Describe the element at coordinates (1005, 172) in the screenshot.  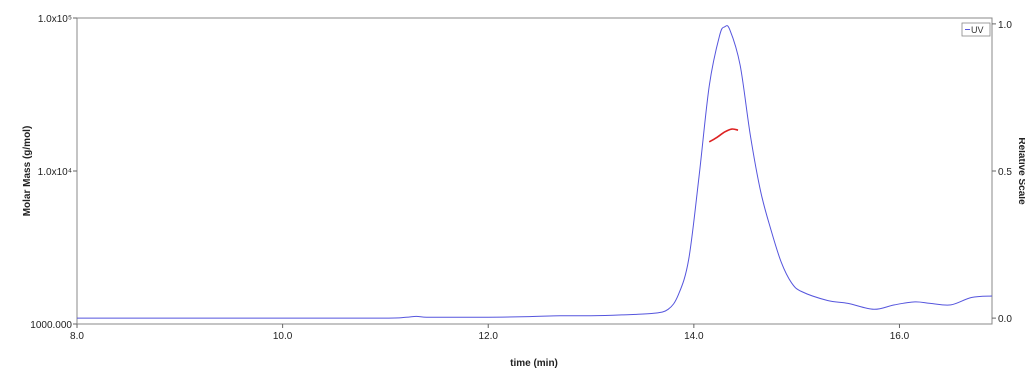
I see `y2-tick-label: 0.5` at that location.